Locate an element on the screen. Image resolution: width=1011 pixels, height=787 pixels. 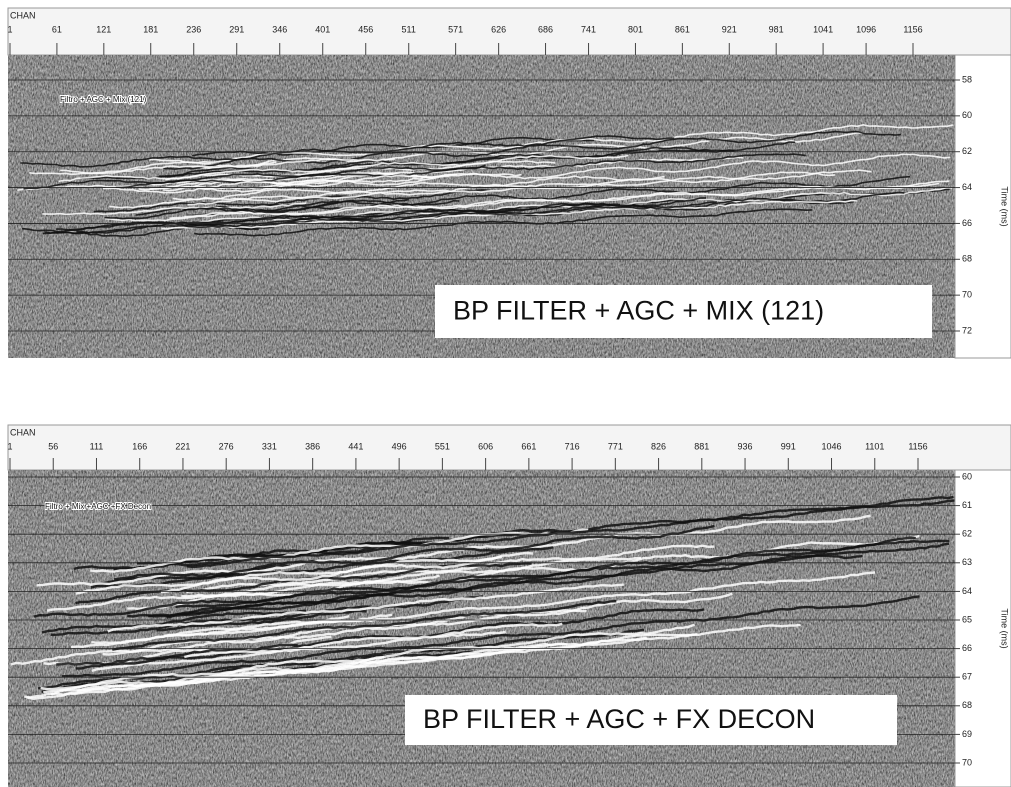
channel-tick-label: 1156 is located at coordinates (912, 29).